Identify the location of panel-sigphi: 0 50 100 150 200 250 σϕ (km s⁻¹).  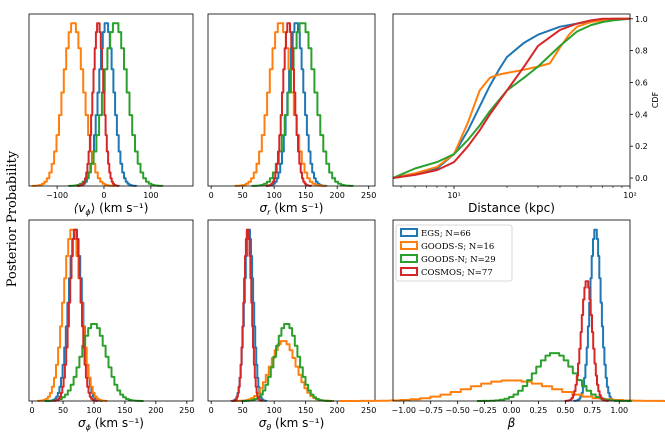
(111, 325).